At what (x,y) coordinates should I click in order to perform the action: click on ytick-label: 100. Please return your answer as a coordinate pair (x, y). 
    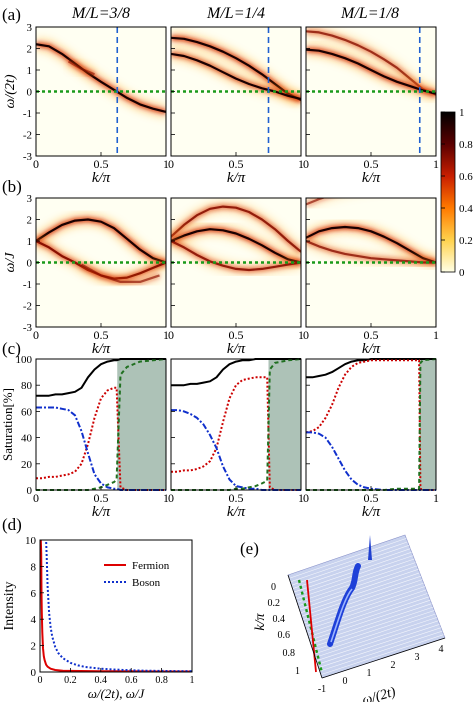
    Looking at the image, I should click on (24, 360).